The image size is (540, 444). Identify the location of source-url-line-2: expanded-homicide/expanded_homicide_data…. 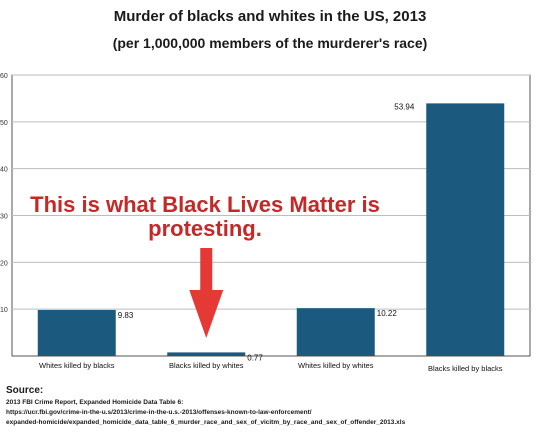
(206, 422).